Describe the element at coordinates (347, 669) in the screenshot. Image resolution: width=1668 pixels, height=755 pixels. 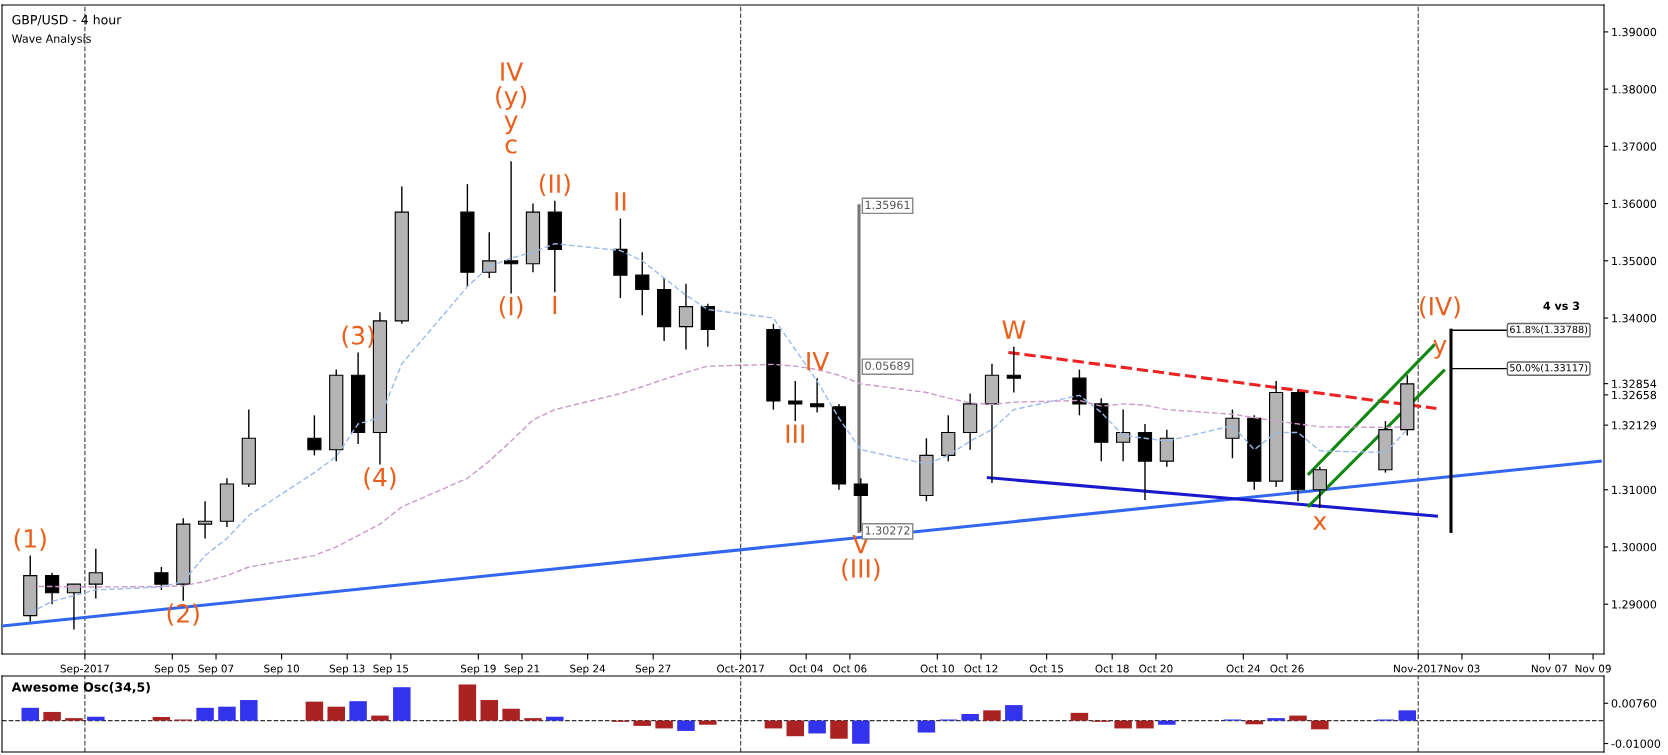
I see `x-tick-label: Sep 13` at that location.